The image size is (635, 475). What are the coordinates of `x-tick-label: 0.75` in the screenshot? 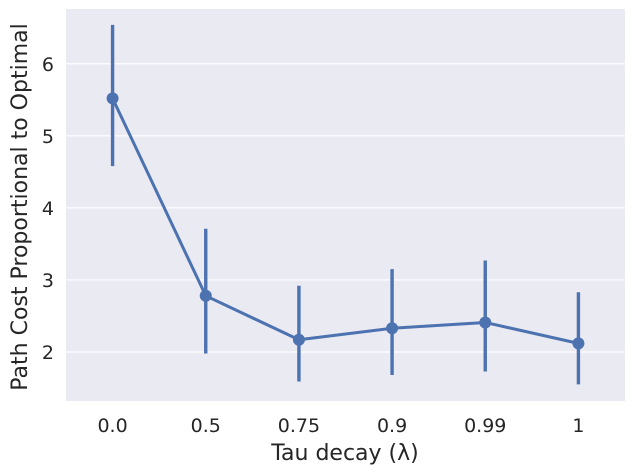 It's located at (299, 426).